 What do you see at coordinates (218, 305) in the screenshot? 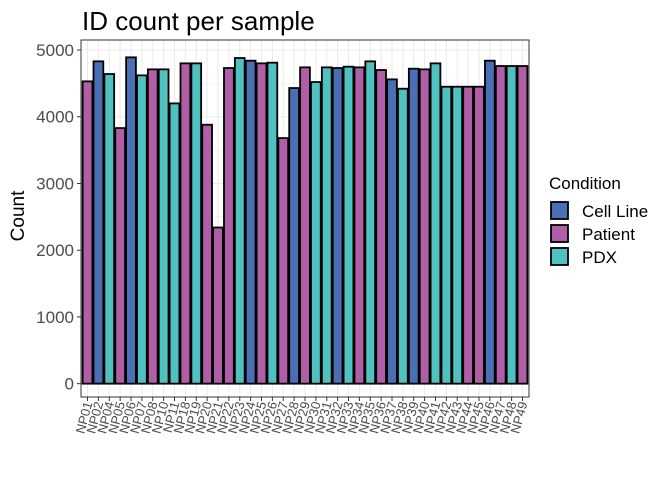
I see `bar-NP21` at bounding box center [218, 305].